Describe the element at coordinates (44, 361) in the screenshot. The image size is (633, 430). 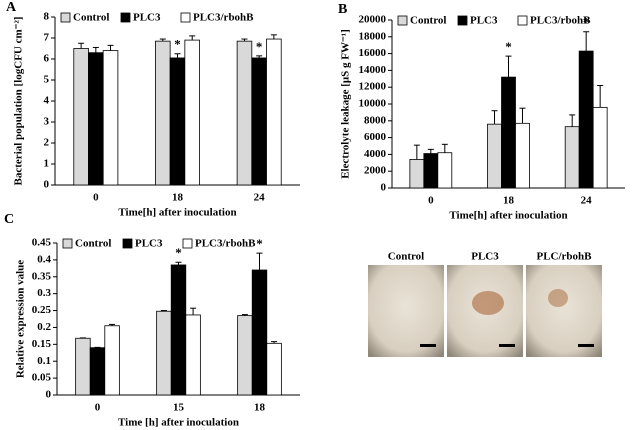
I see `y-tick-label: 0.1` at that location.